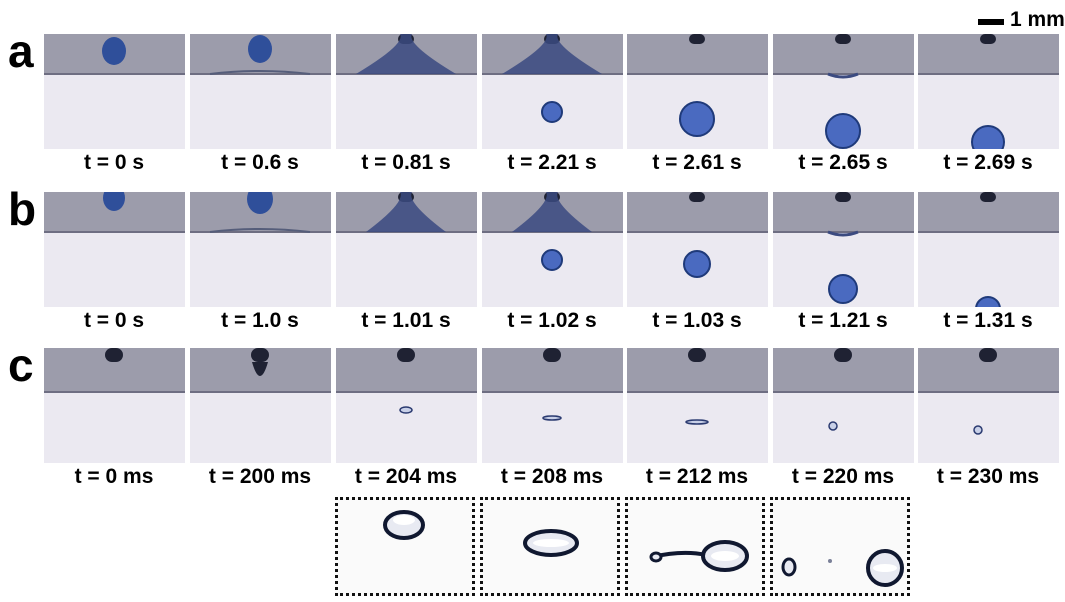  Describe the element at coordinates (840, 546) in the screenshot. I see `inset-220ms` at that location.